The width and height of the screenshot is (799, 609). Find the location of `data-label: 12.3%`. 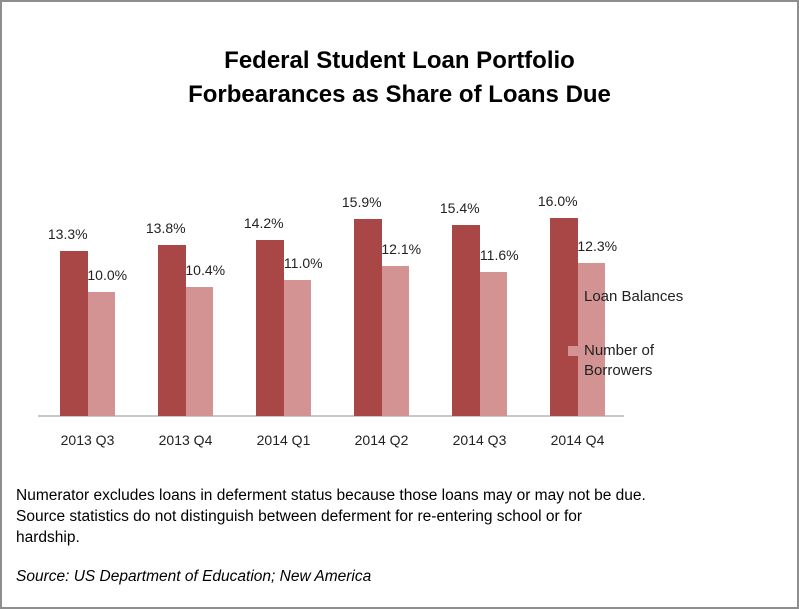

data-label: 12.3% is located at coordinates (597, 246).